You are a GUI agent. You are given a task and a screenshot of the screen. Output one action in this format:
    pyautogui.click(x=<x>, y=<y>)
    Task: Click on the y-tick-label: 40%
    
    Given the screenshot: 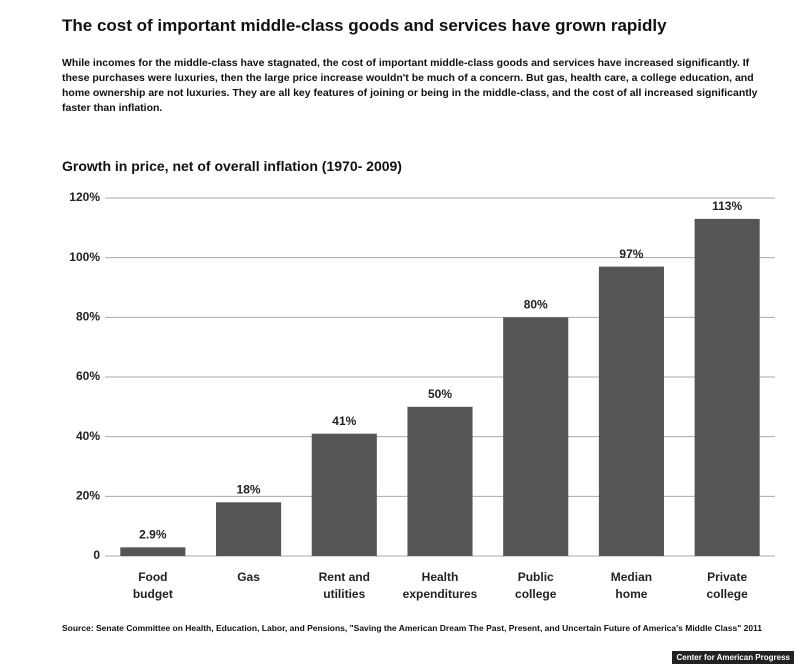 What is the action you would take?
    pyautogui.click(x=88, y=436)
    